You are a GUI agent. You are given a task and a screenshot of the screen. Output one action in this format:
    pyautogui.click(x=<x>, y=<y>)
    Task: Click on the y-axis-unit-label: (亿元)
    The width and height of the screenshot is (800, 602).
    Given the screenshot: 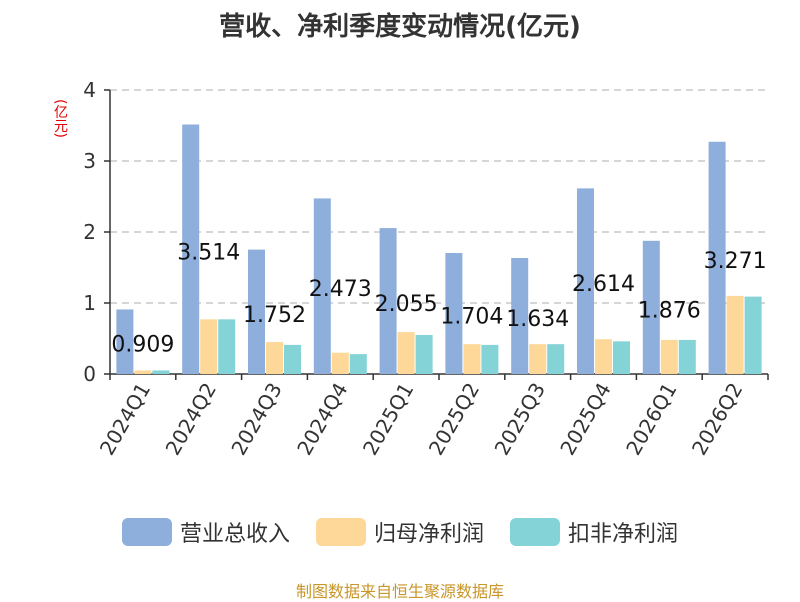 What is the action you would take?
    pyautogui.click(x=60, y=118)
    